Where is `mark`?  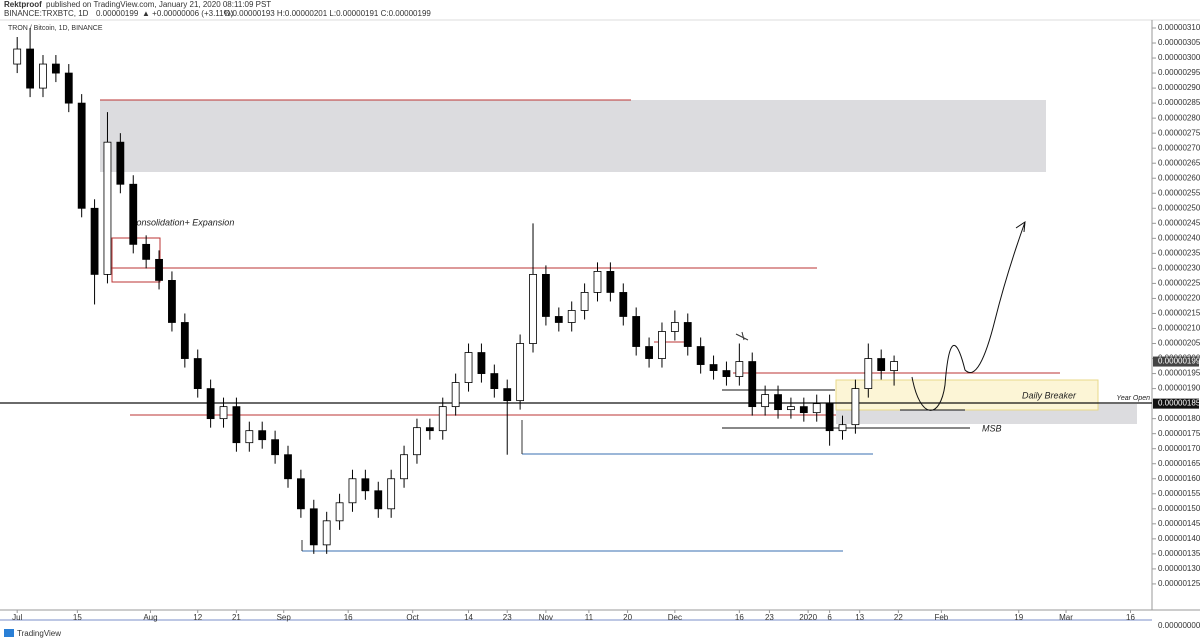 mark is located at coordinates (742, 336).